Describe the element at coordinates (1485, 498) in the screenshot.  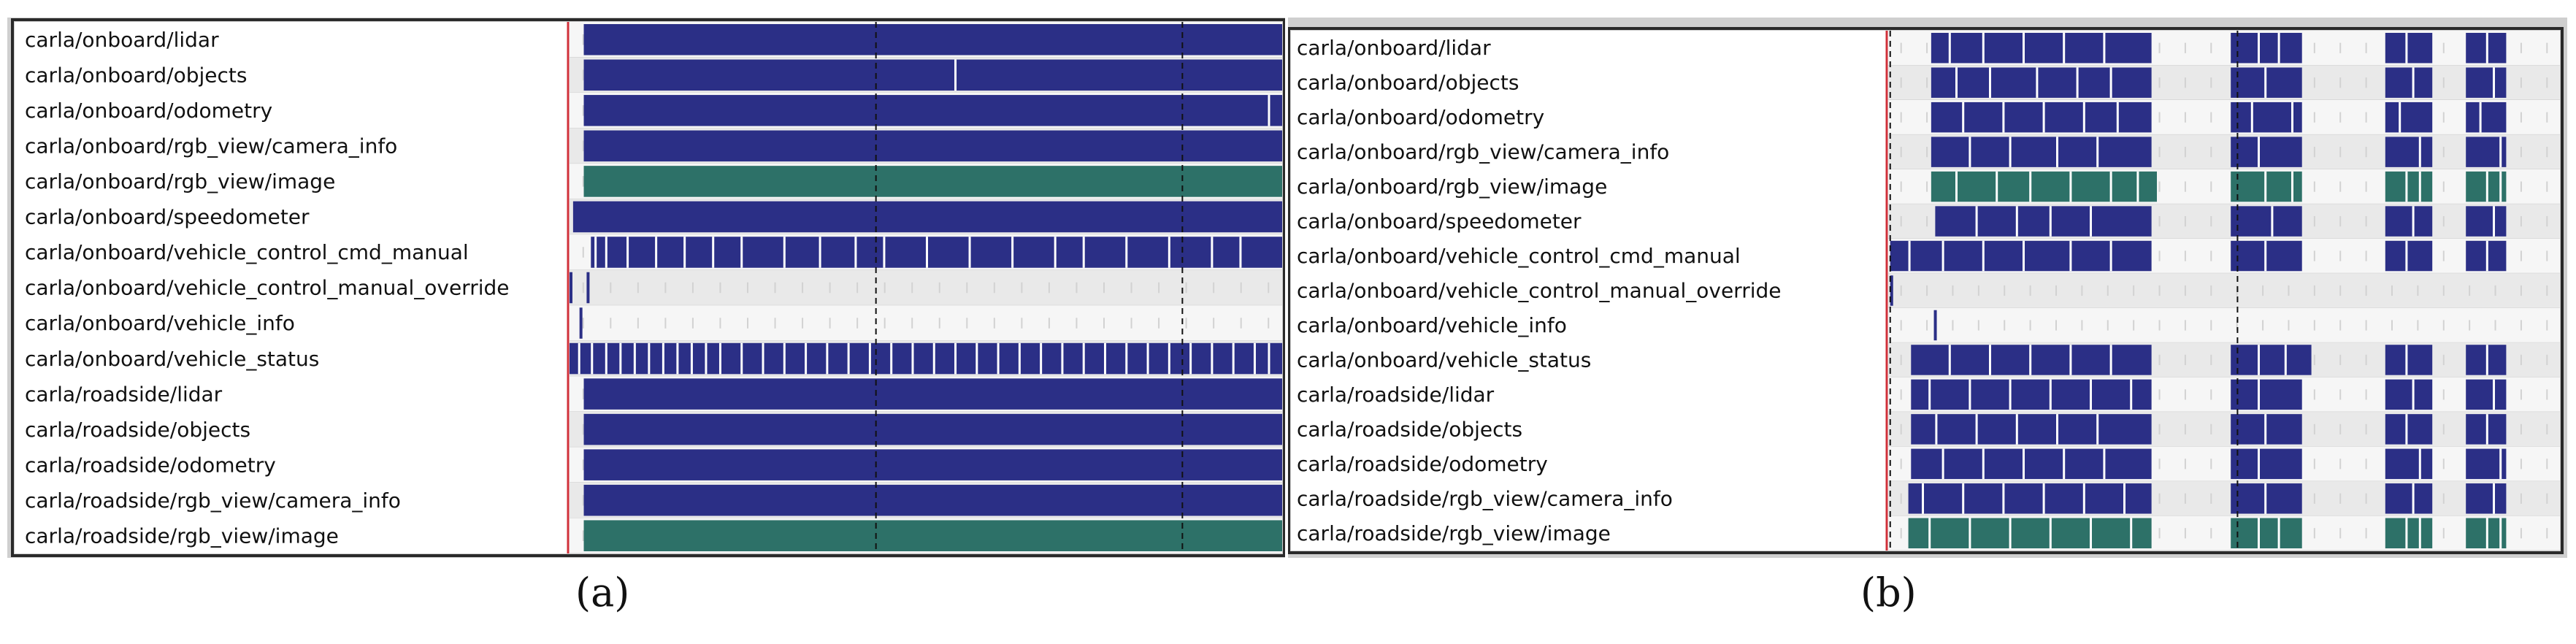
I see `topic-label: carla/roadside/rgb_view/camera_info` at that location.